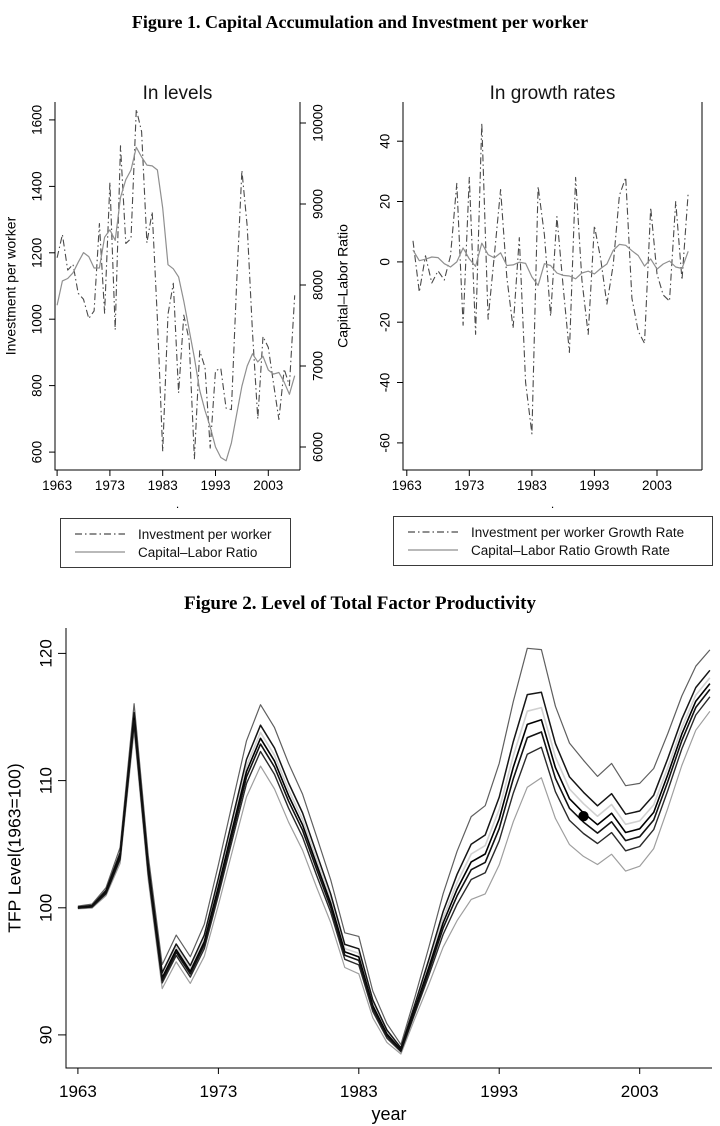 This screenshot has width=720, height=1126. Describe the element at coordinates (318, 204) in the screenshot. I see `svg-text: 9000` at that location.